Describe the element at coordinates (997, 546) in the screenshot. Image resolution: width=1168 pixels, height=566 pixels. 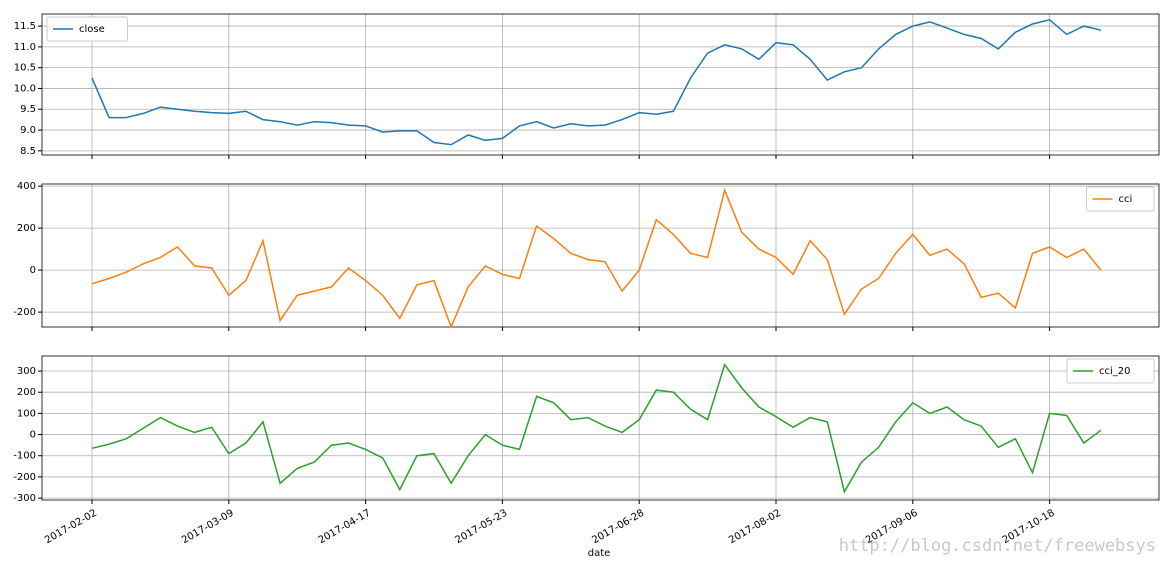
I see `watermark: http://blog.csdn.net/freewebsys` at that location.